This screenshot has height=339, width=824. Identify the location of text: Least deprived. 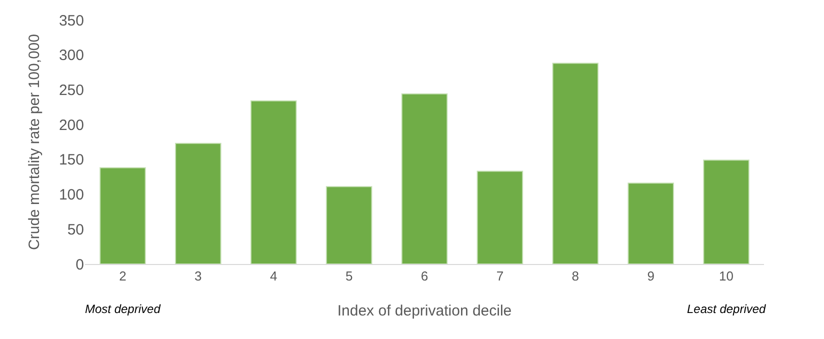
(726, 309).